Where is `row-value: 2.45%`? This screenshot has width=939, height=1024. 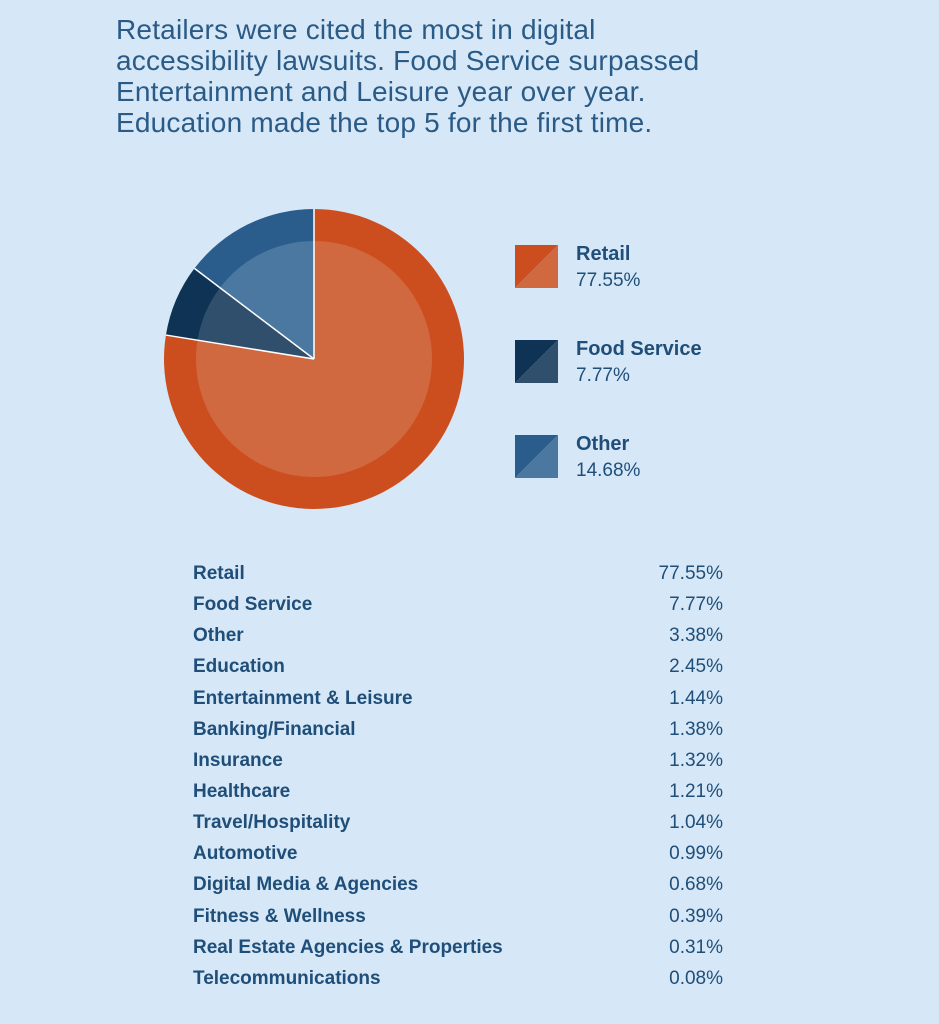 row-value: 2.45% is located at coordinates (696, 667).